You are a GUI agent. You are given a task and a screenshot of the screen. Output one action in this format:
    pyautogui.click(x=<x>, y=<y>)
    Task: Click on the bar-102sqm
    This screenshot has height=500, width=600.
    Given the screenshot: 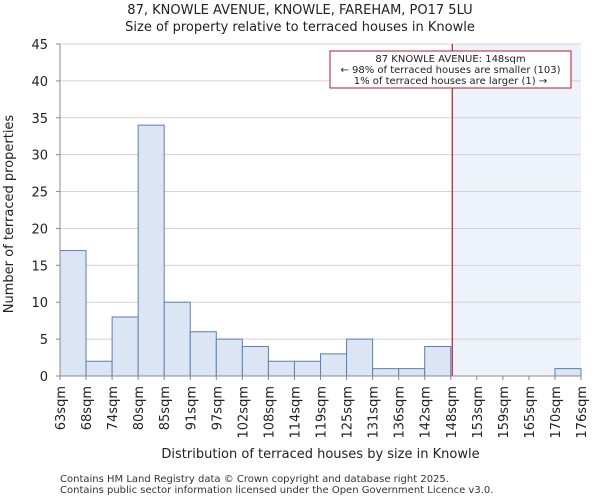 What is the action you would take?
    pyautogui.click(x=255, y=361)
    